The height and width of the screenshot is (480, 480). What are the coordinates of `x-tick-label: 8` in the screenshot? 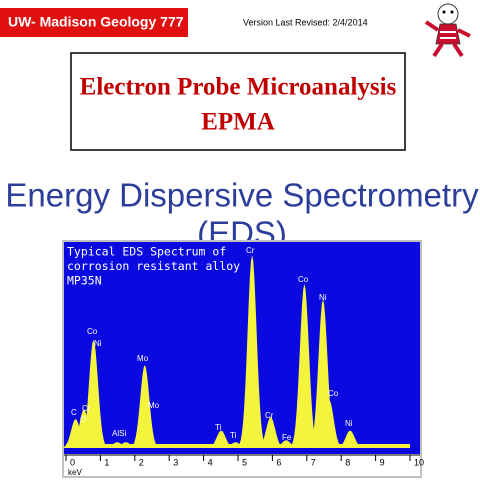 It's located at (347, 462).